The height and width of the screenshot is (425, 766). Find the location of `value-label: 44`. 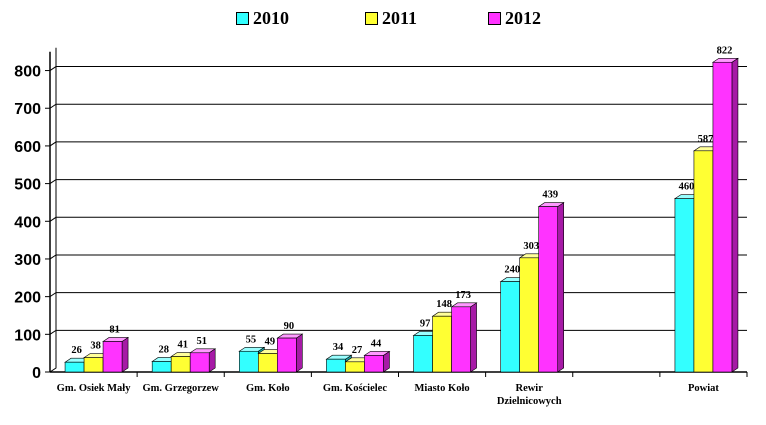

value-label: 44 is located at coordinates (376, 343).